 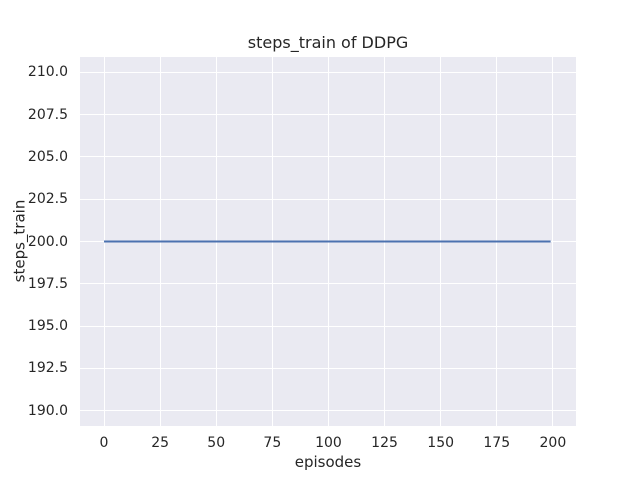 What do you see at coordinates (384, 443) in the screenshot?
I see `x-tick-label: 125` at bounding box center [384, 443].